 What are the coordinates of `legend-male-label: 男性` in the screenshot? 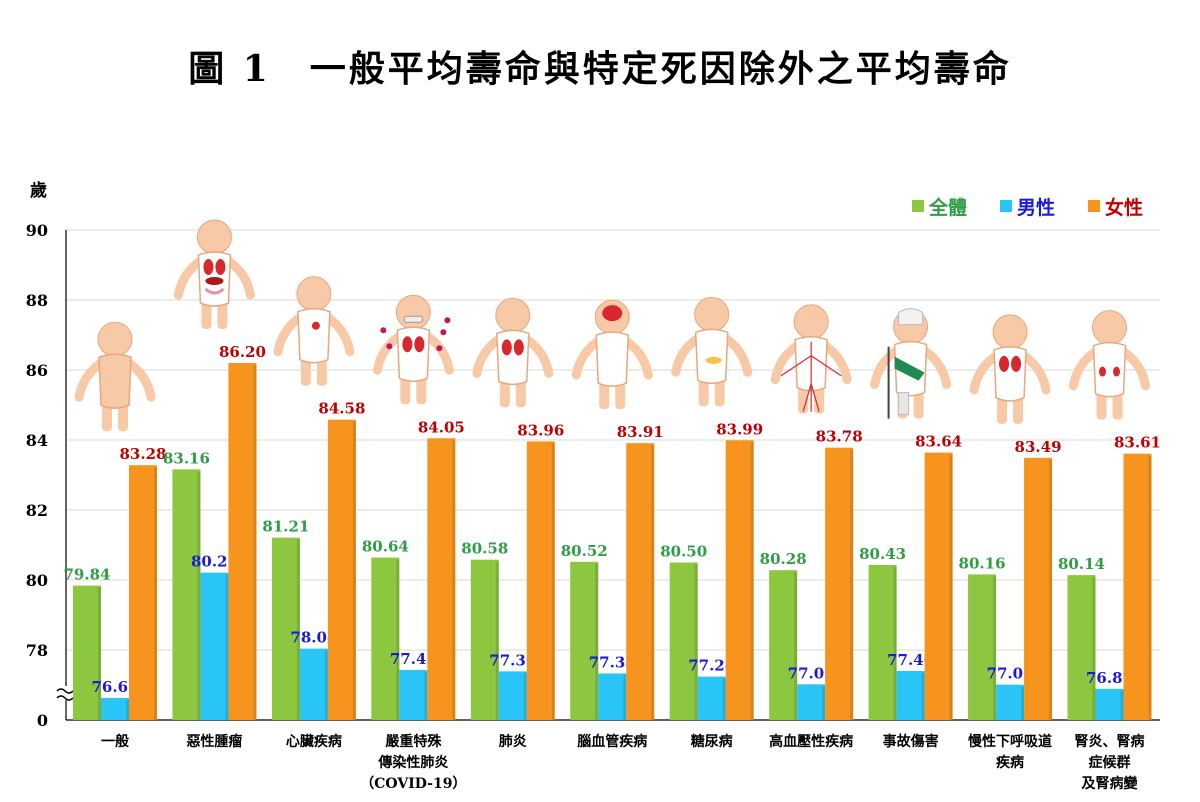 It's located at (1036, 207).